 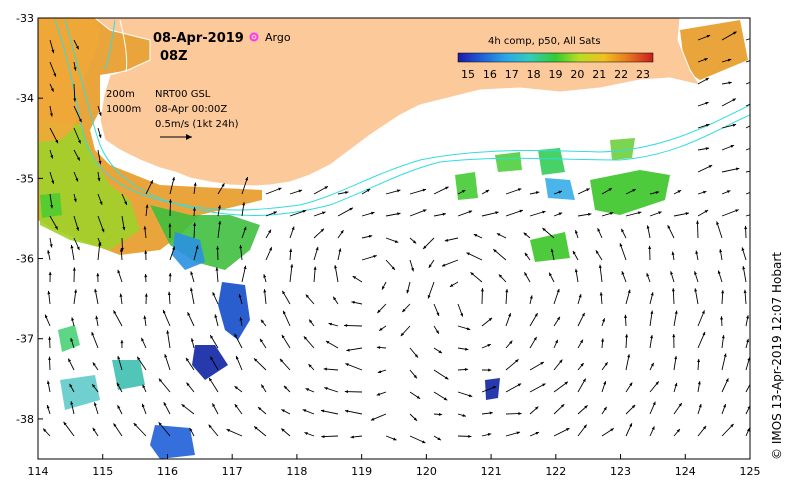 I want to click on colorbar-tick-label: 16, so click(x=490, y=74).